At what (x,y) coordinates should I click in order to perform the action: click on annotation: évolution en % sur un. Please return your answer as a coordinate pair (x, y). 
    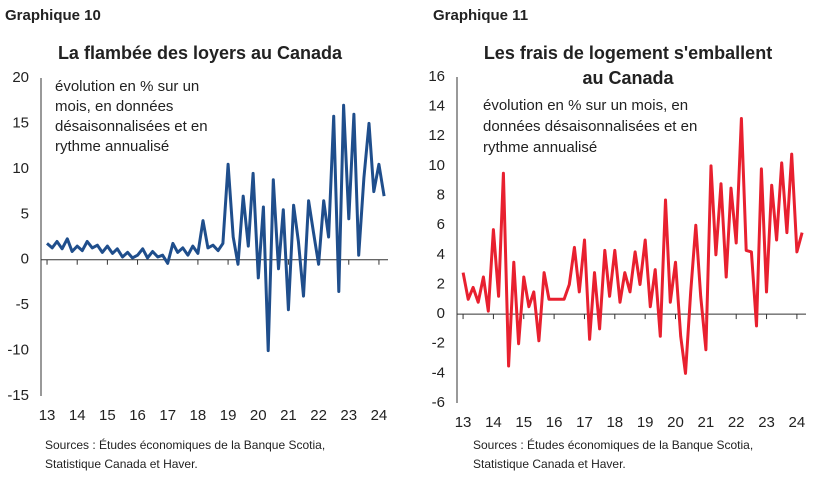
    Looking at the image, I should click on (127, 86).